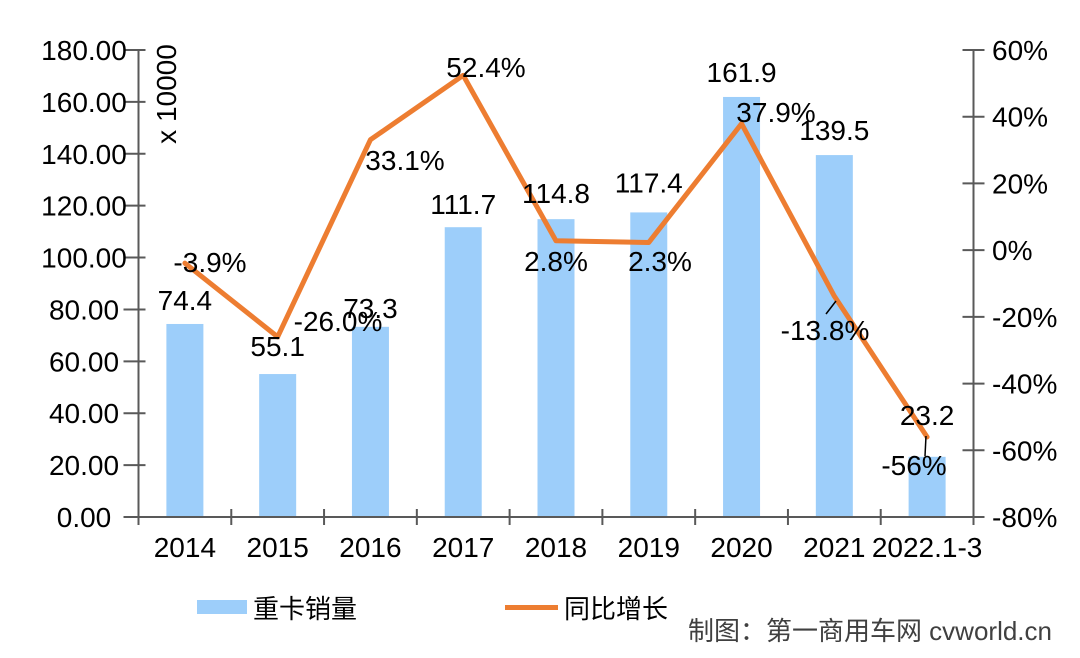 This screenshot has height=658, width=1080. I want to click on left-axis-tick-label: 80.00, so click(84, 309).